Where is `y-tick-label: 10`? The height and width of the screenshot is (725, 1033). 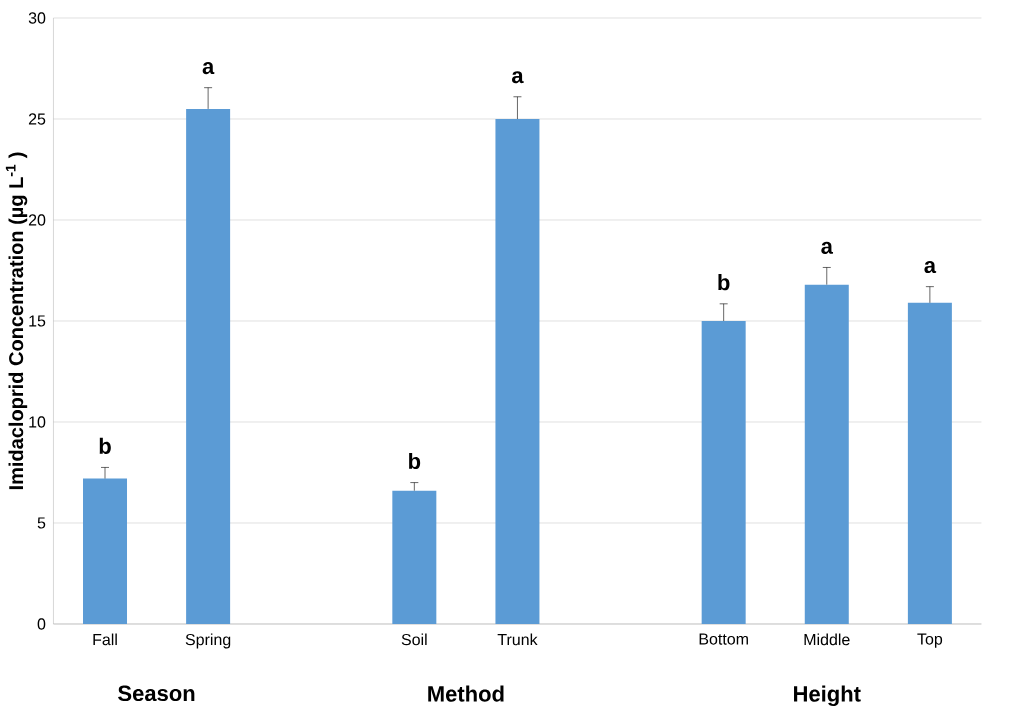
y-tick-label: 10 is located at coordinates (37, 422).